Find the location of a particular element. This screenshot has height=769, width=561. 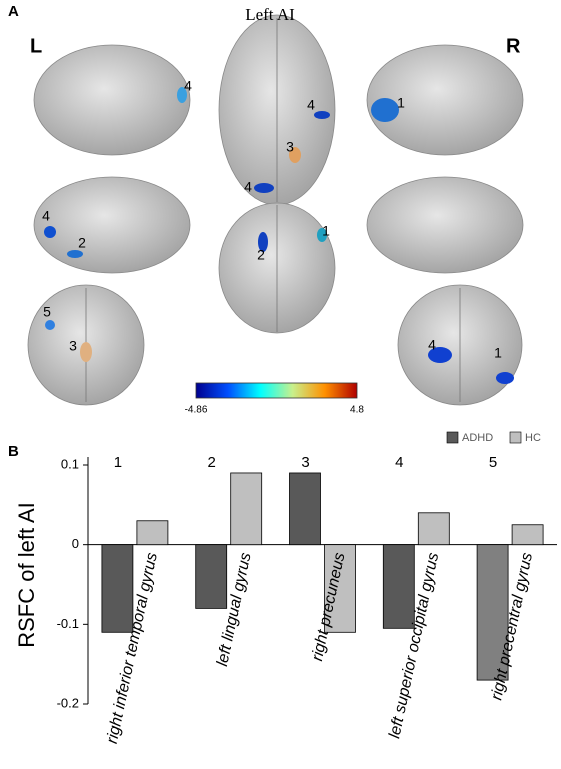

left-label: L is located at coordinates (36, 46).